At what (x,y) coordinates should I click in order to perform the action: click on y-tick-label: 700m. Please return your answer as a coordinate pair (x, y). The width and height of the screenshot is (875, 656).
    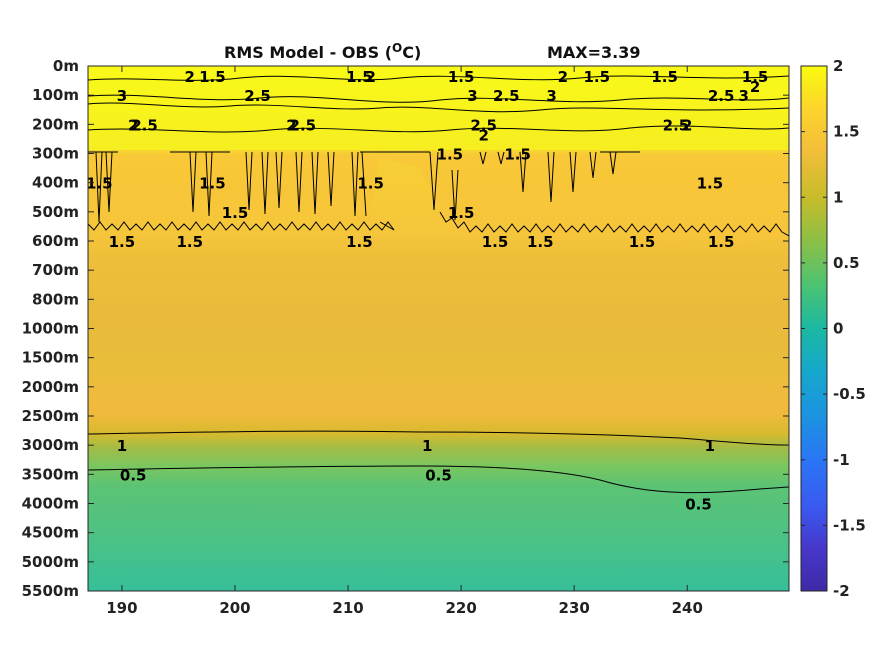
    Looking at the image, I should click on (55, 270).